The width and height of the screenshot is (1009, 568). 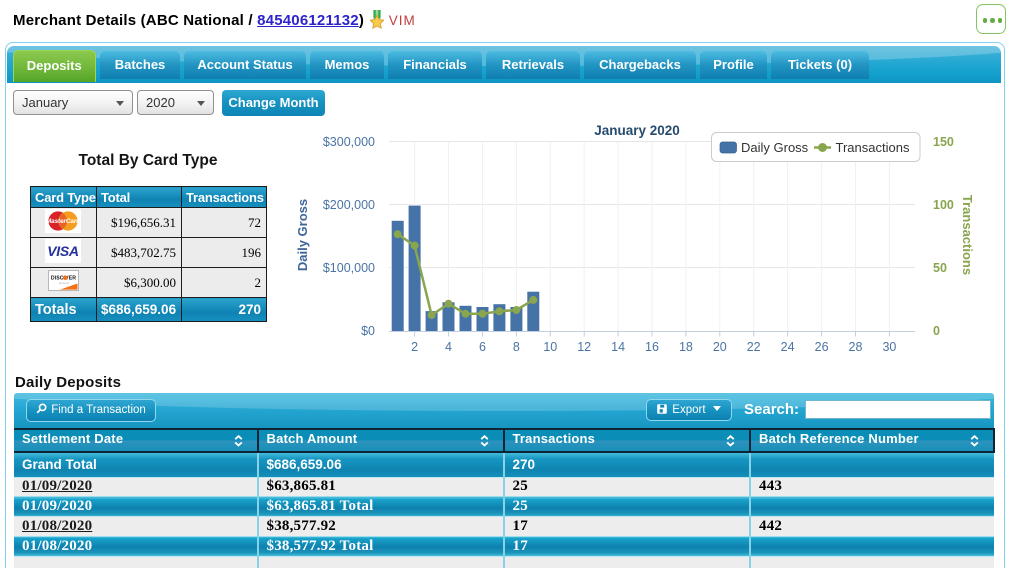 What do you see at coordinates (788, 347) in the screenshot?
I see `svg-text: 24` at bounding box center [788, 347].